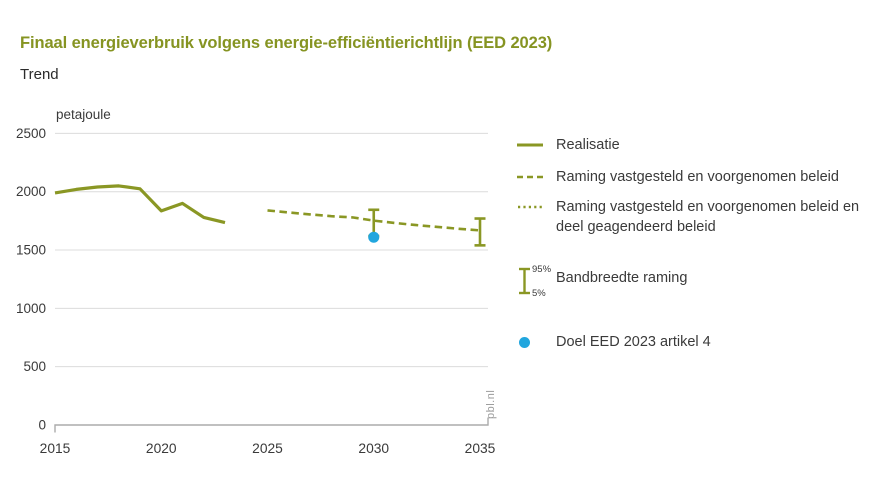  What do you see at coordinates (374, 237) in the screenshot?
I see `target-dot` at bounding box center [374, 237].